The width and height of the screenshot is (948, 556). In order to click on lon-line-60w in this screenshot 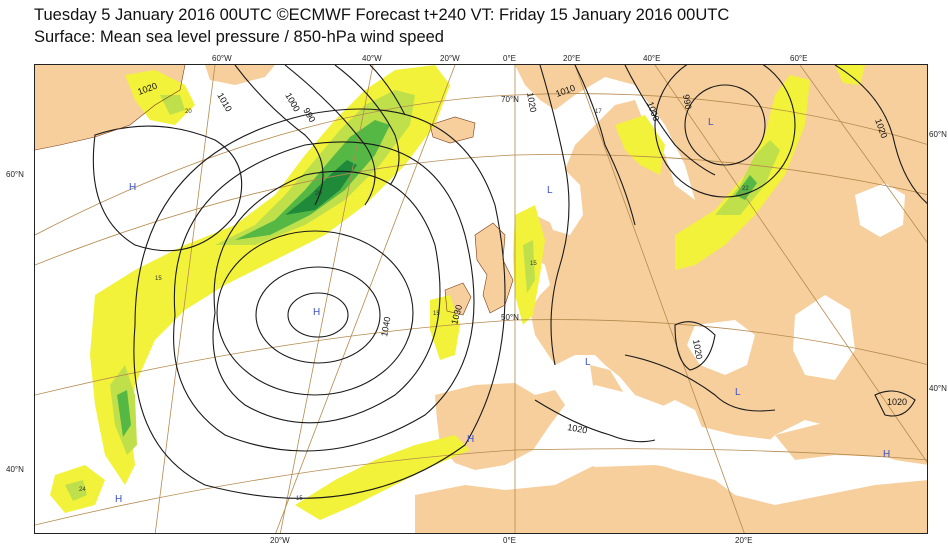, I will do `click(185, 299)`.